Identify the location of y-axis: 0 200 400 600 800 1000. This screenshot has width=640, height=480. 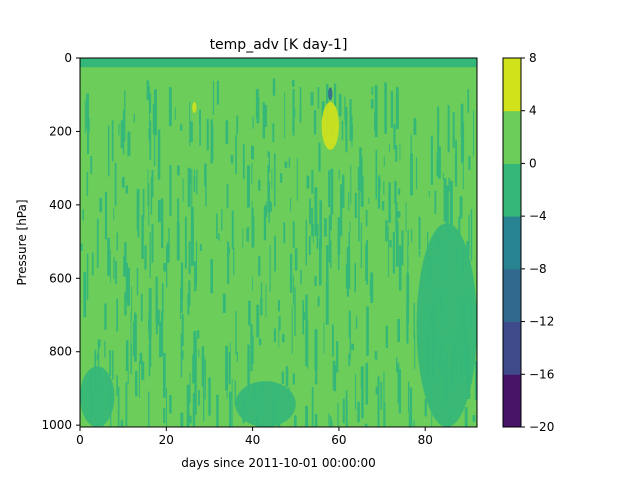
(60, 241).